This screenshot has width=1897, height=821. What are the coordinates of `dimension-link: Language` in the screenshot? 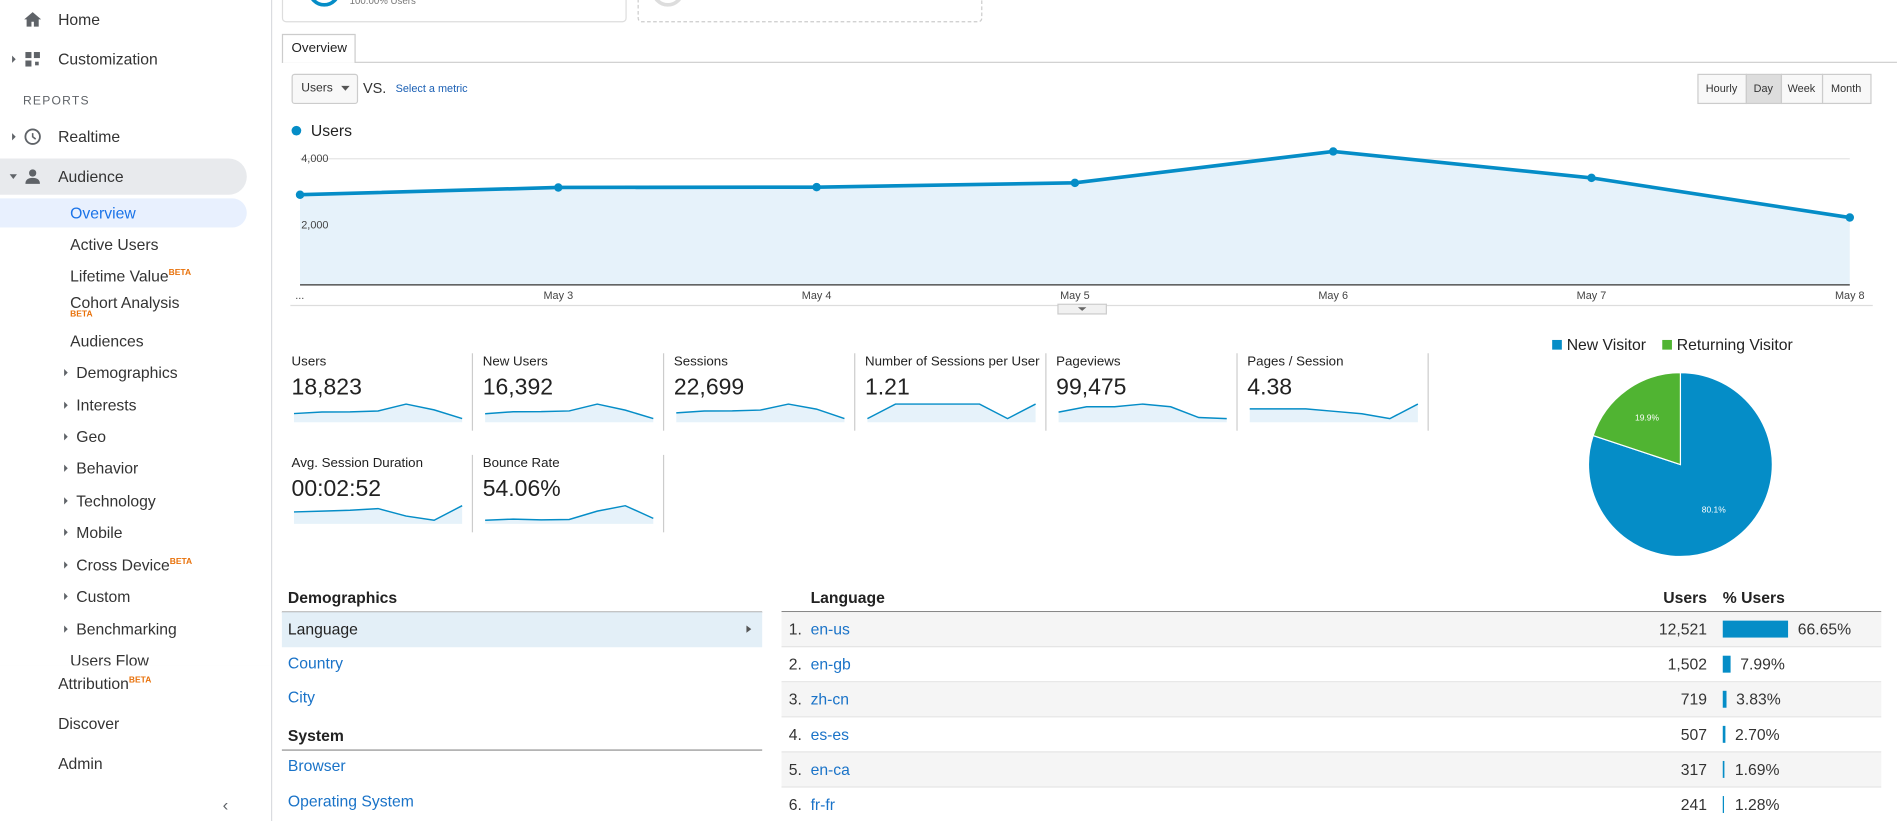 It's located at (322, 629).